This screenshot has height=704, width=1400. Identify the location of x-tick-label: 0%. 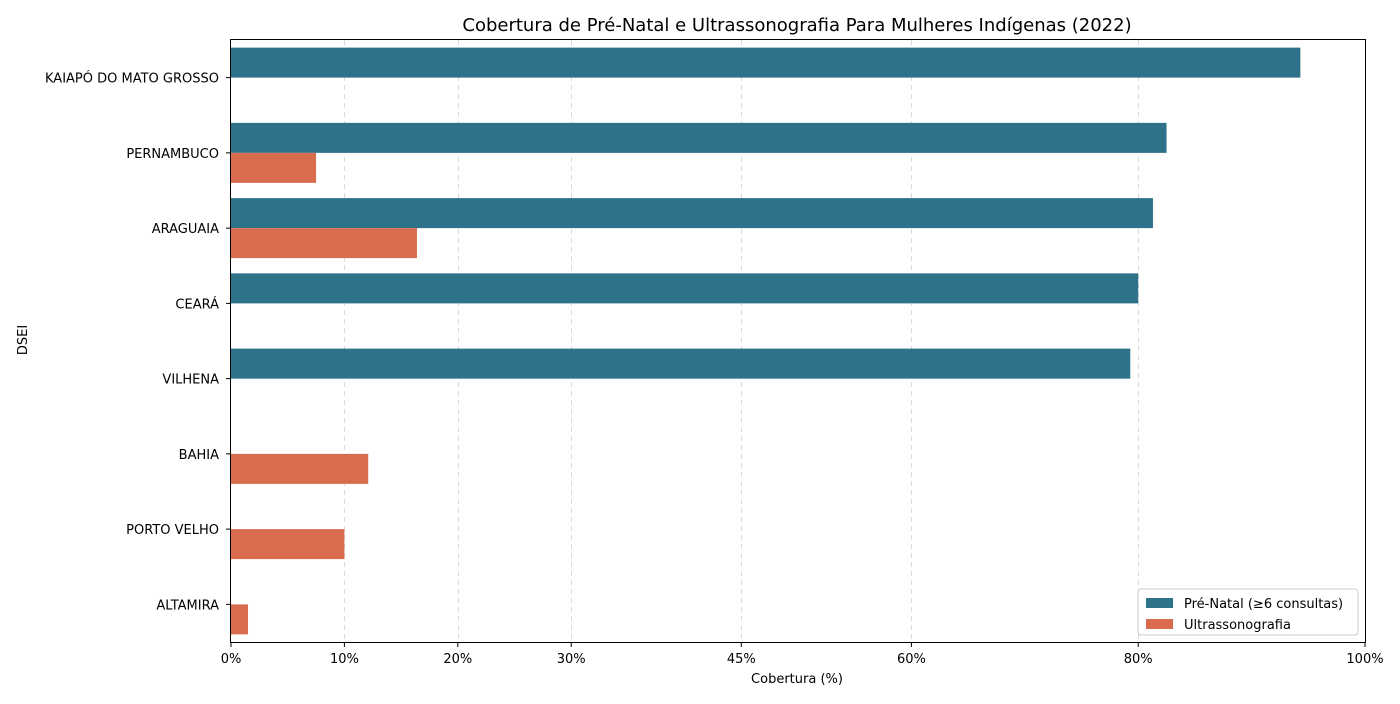
(231, 659).